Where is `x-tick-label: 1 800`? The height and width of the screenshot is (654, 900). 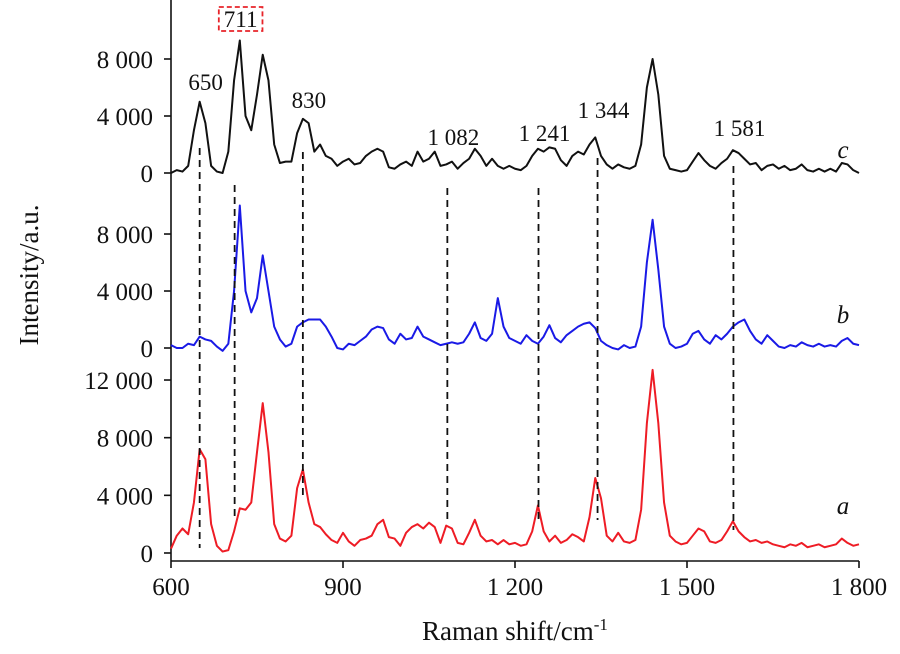
x-tick-label: 1 800 is located at coordinates (859, 587).